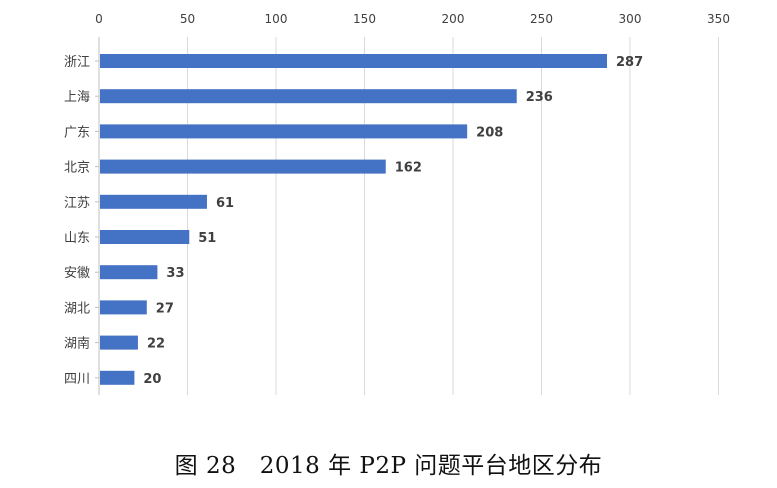 The image size is (777, 488). I want to click on category-label: 安徽, so click(77, 273).